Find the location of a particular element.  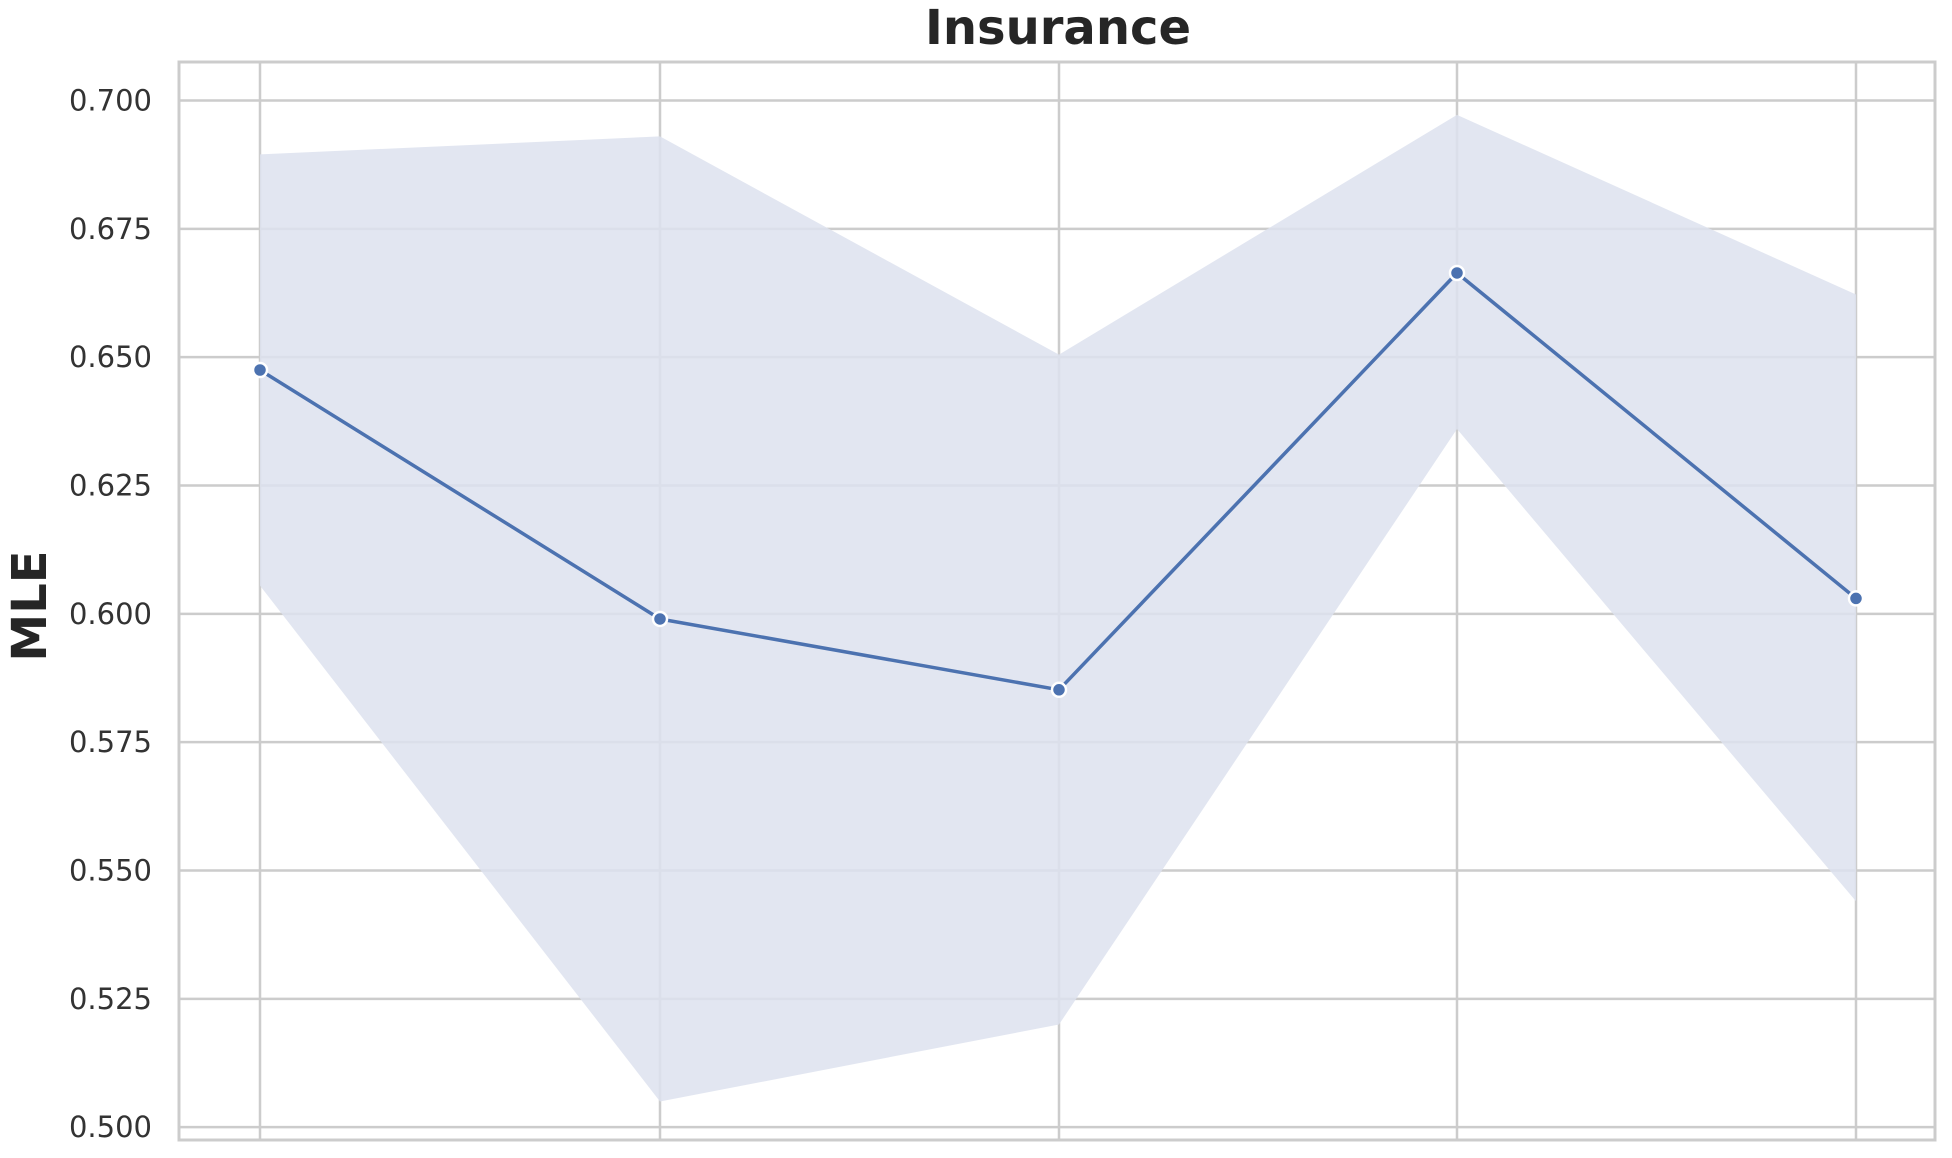

y-tick-label: 0.500 is located at coordinates (110, 1127).